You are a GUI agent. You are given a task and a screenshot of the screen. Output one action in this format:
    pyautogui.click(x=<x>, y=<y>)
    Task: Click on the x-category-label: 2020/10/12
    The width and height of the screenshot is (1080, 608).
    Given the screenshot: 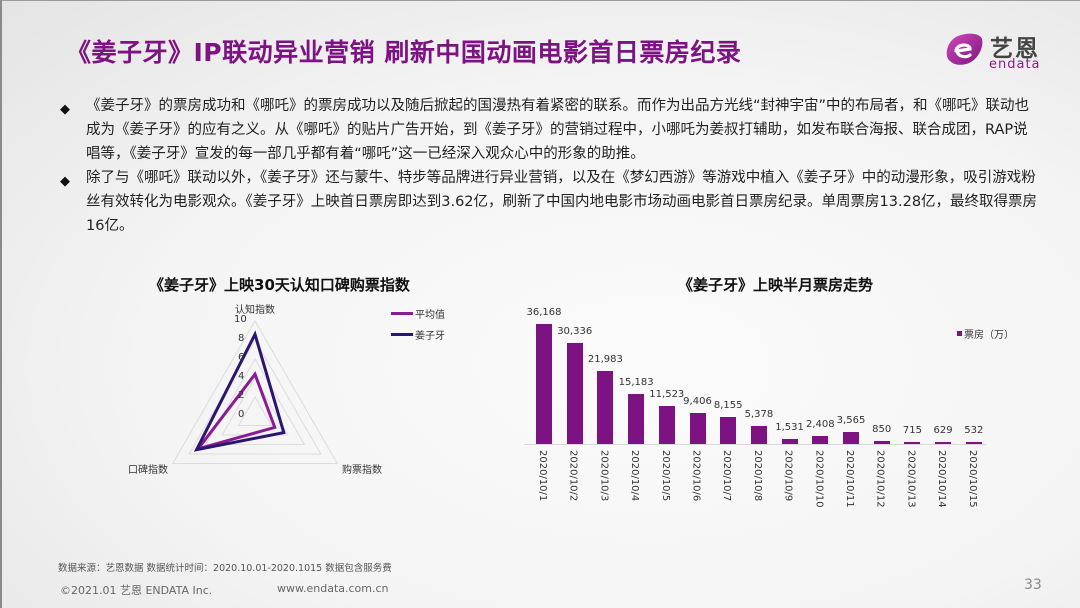 What is the action you would take?
    pyautogui.click(x=880, y=479)
    